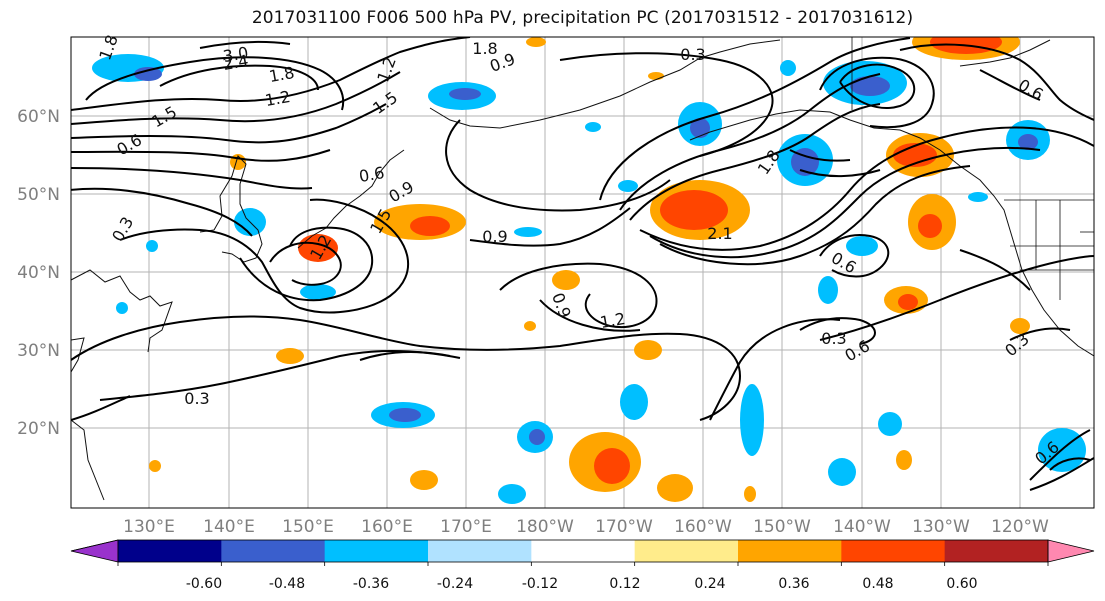  Describe the element at coordinates (94, 551) in the screenshot. I see `colorbar-extend-min` at that location.